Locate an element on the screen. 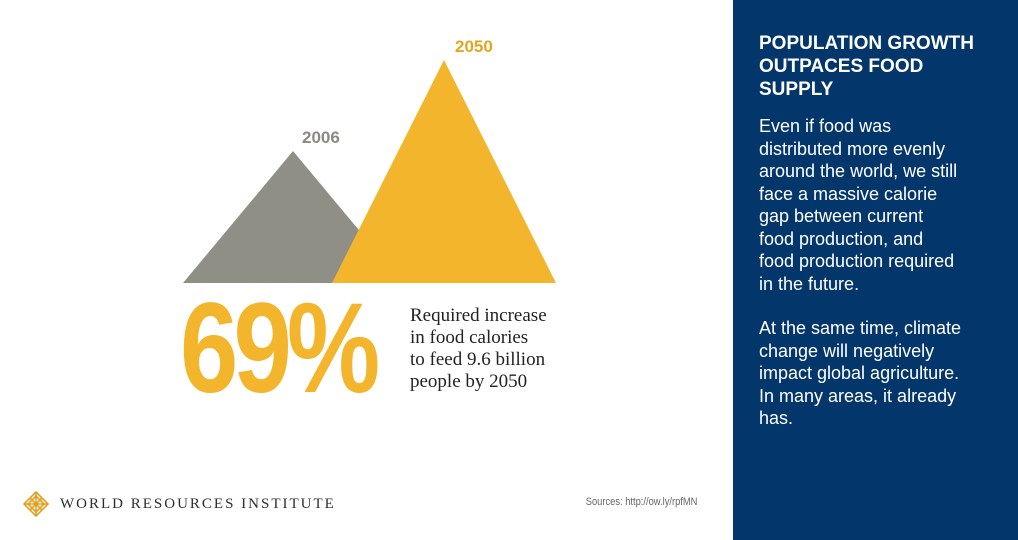  wri-logo-icon is located at coordinates (36, 504).